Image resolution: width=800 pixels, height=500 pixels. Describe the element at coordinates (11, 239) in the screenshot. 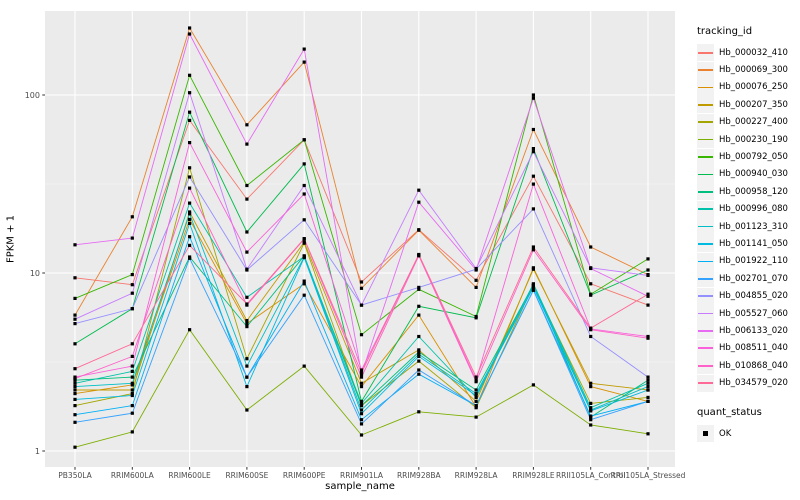

I see `y-axis-title: FPKM + 1` at that location.